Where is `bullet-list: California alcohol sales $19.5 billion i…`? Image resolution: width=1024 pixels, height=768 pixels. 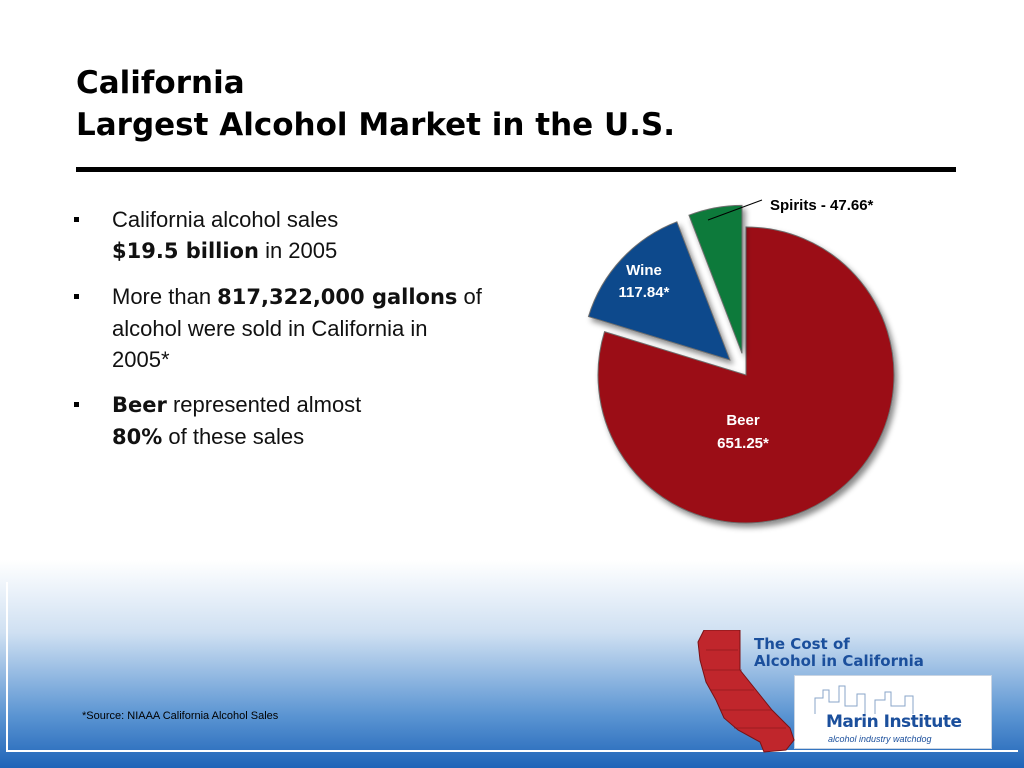
bullet-list: California alcohol sales $19.5 billion i… is located at coordinates (280, 335).